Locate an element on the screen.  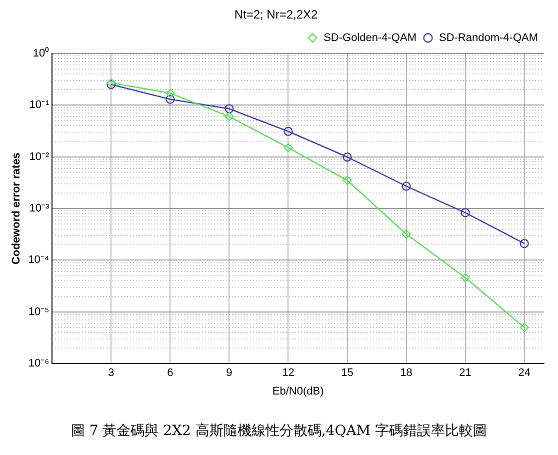
y-tick-label: 10⁻¹ is located at coordinates (39, 105).